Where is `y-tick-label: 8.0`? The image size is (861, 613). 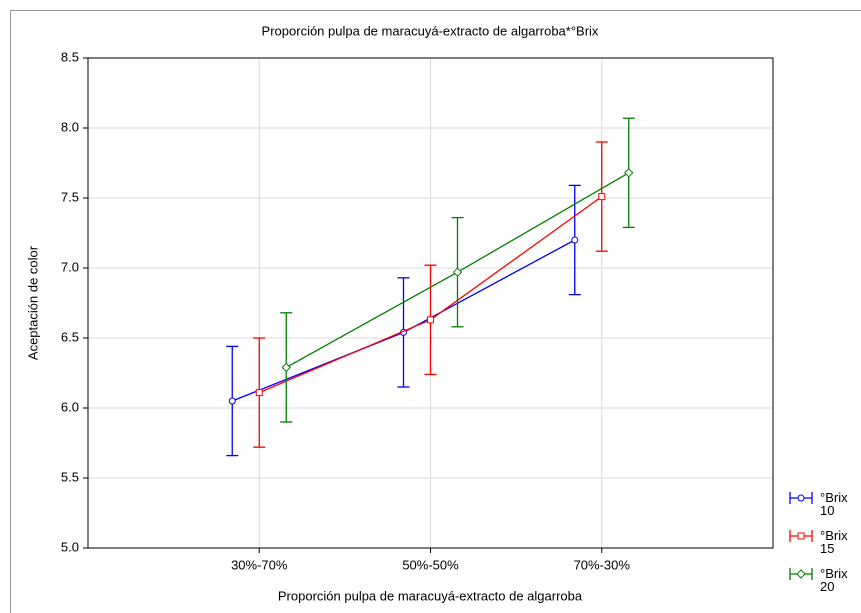
y-tick-label: 8.0 is located at coordinates (70, 126).